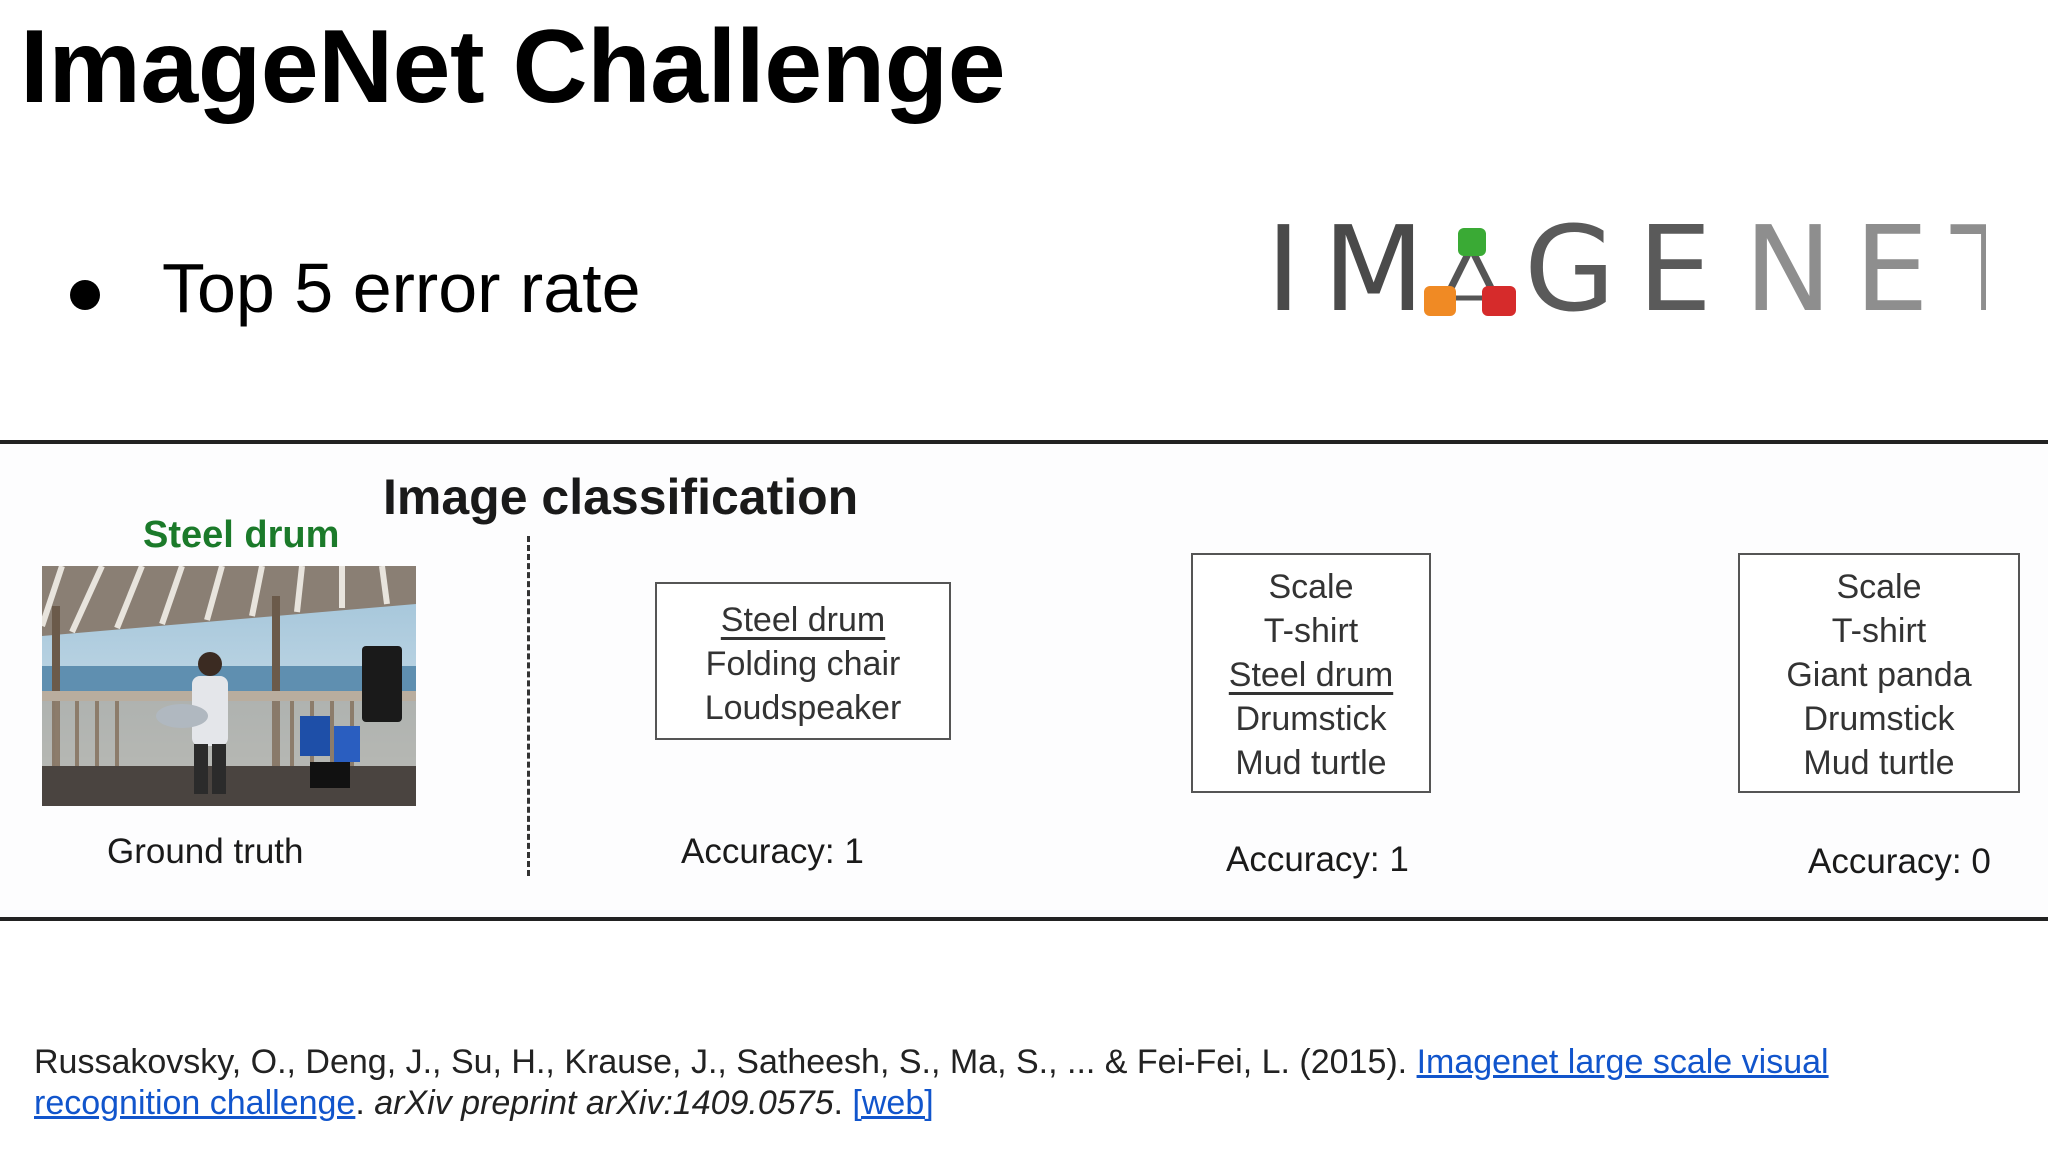 The image size is (2048, 1152). What do you see at coordinates (205, 851) in the screenshot?
I see `ground-truth-caption: Ground truth` at bounding box center [205, 851].